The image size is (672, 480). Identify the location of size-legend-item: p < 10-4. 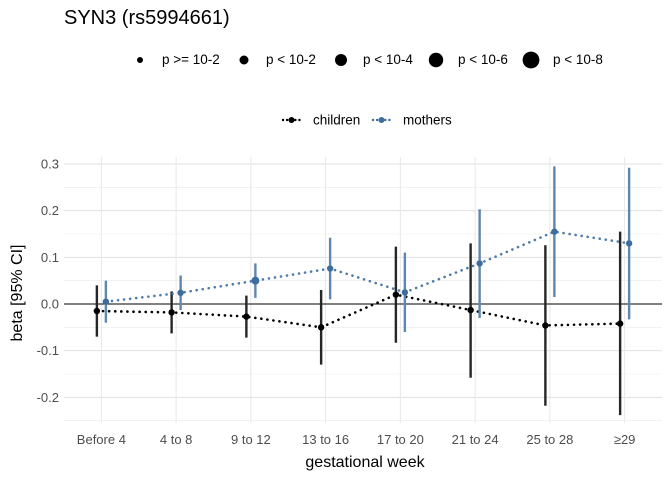
(374, 59).